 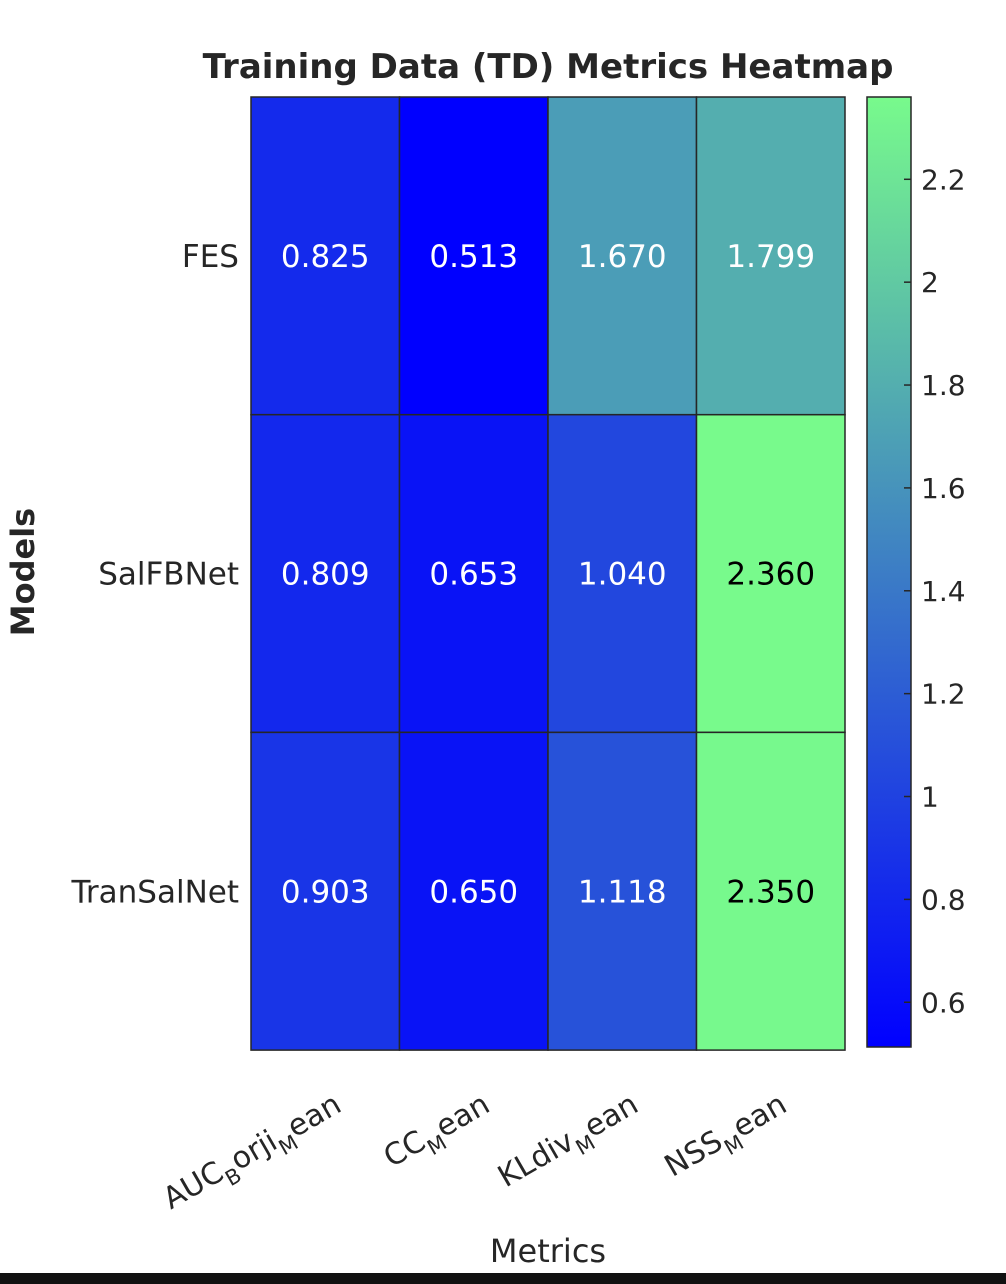 What do you see at coordinates (889, 572) in the screenshot?
I see `colorbar` at bounding box center [889, 572].